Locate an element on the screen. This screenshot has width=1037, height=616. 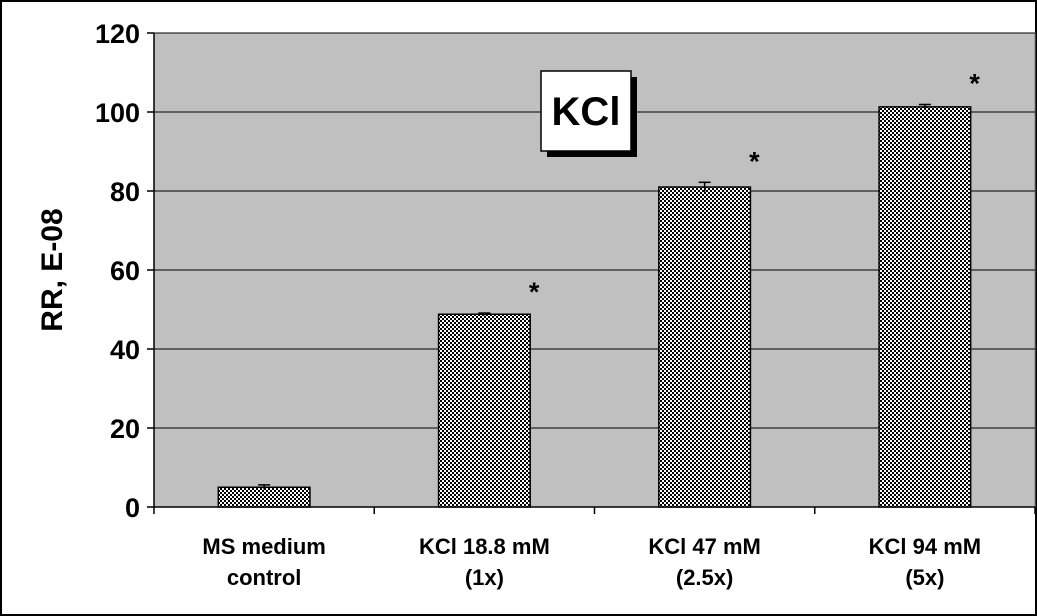
y-tick-label: 20 is located at coordinates (125, 429).